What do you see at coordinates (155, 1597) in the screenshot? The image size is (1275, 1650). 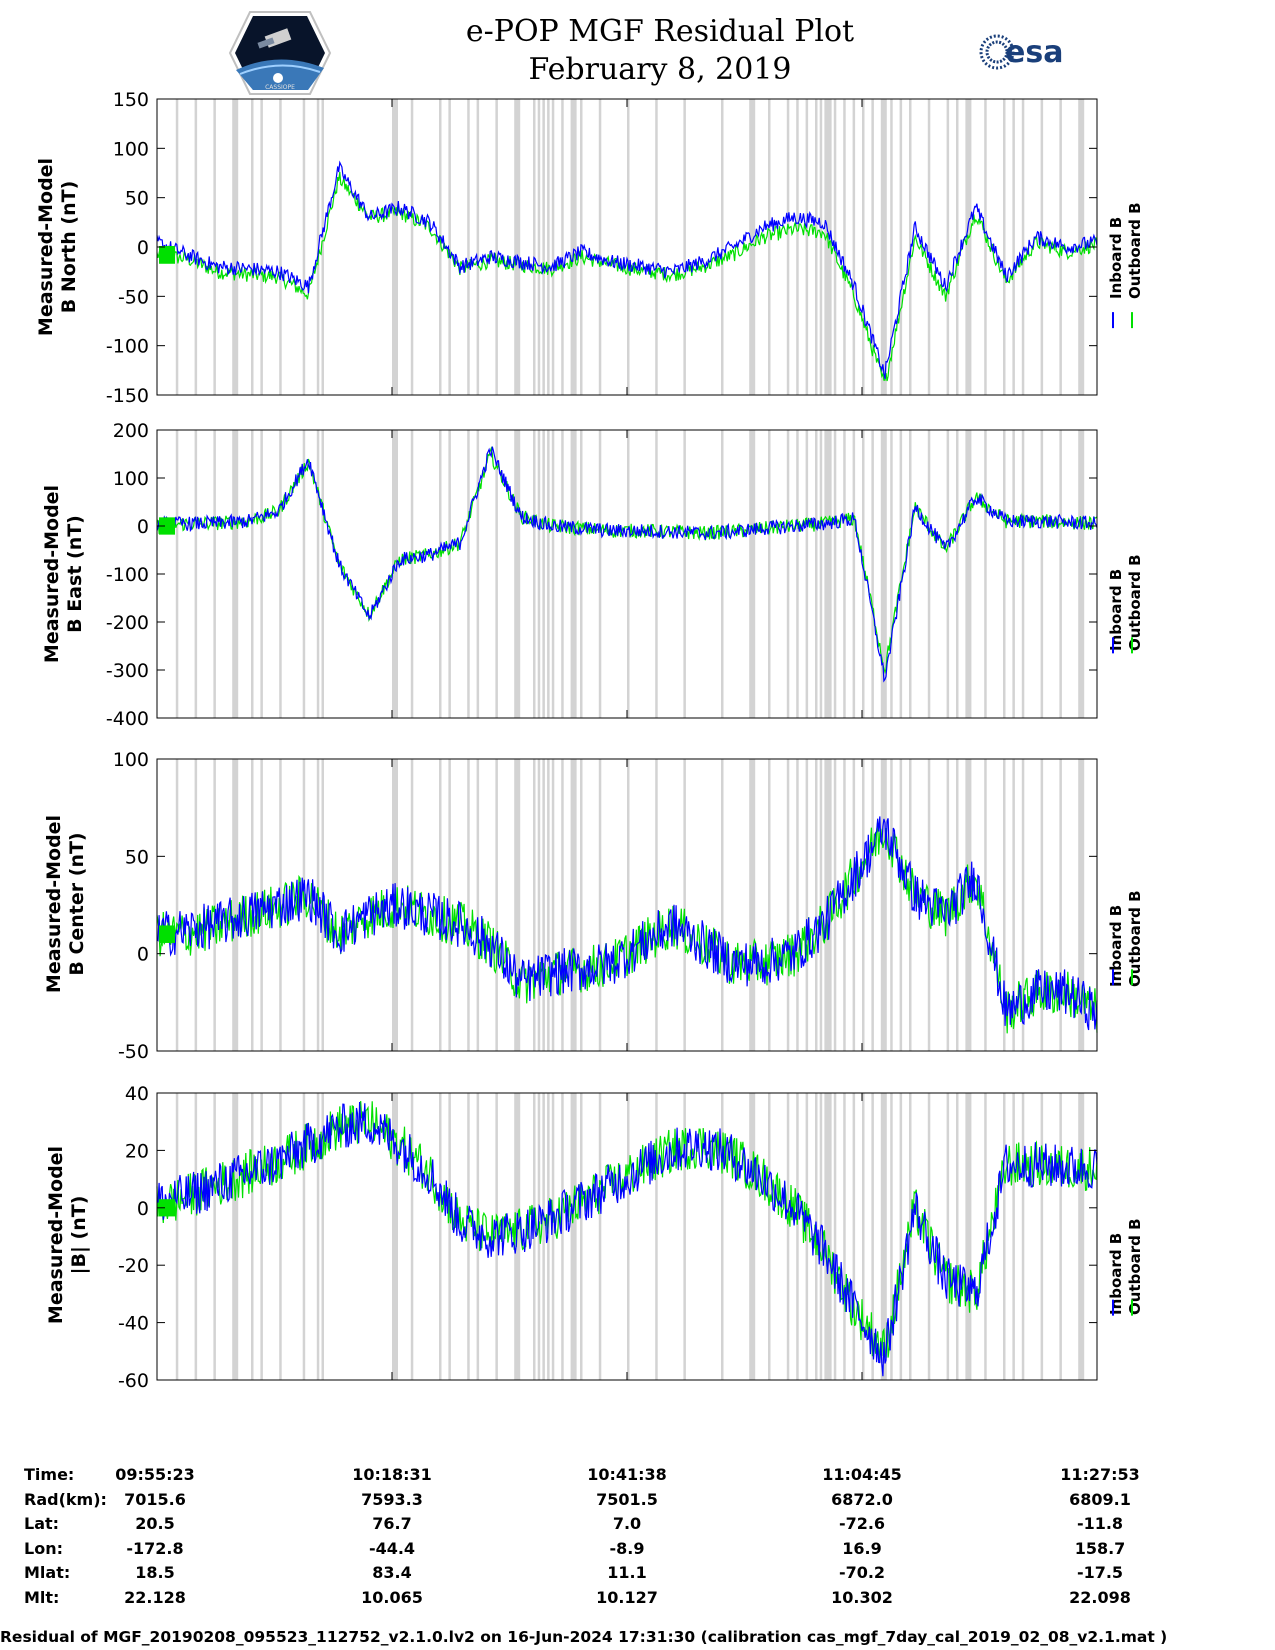 I see `ephemeris-value: 22.128` at bounding box center [155, 1597].